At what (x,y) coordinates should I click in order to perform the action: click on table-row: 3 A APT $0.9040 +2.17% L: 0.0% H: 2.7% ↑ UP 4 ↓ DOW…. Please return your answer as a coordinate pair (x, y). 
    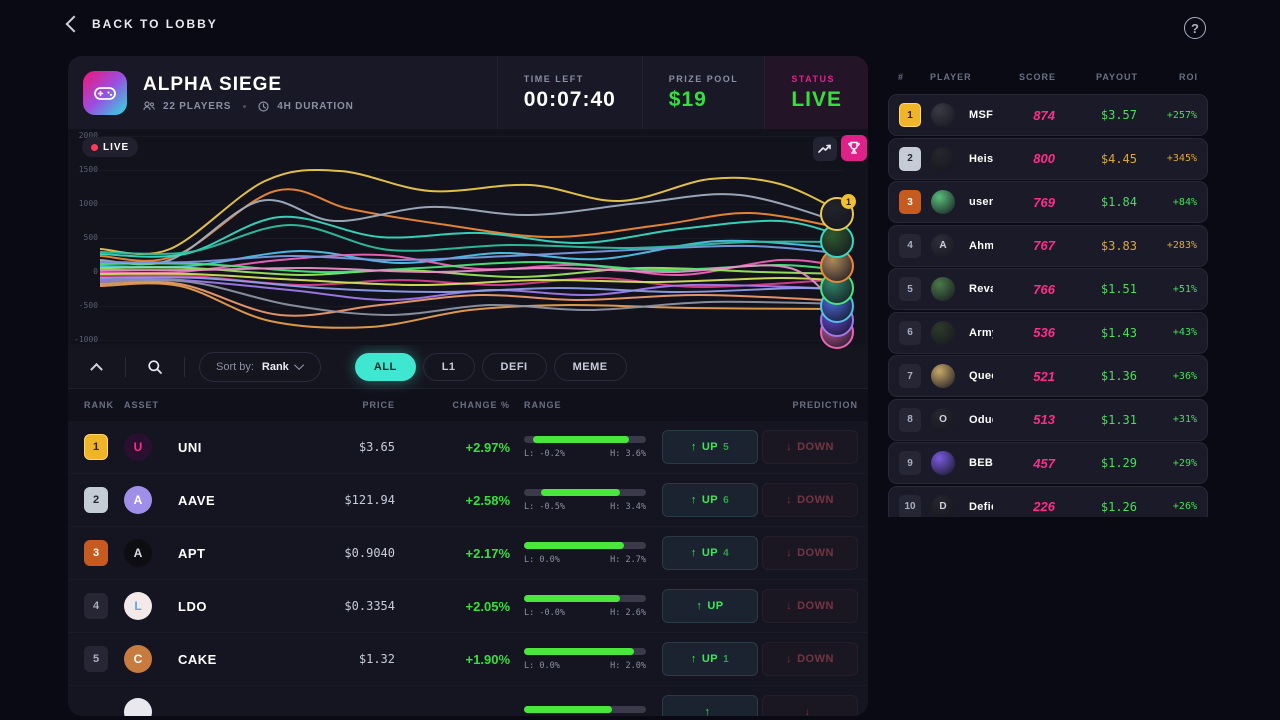
    Looking at the image, I should click on (468, 553).